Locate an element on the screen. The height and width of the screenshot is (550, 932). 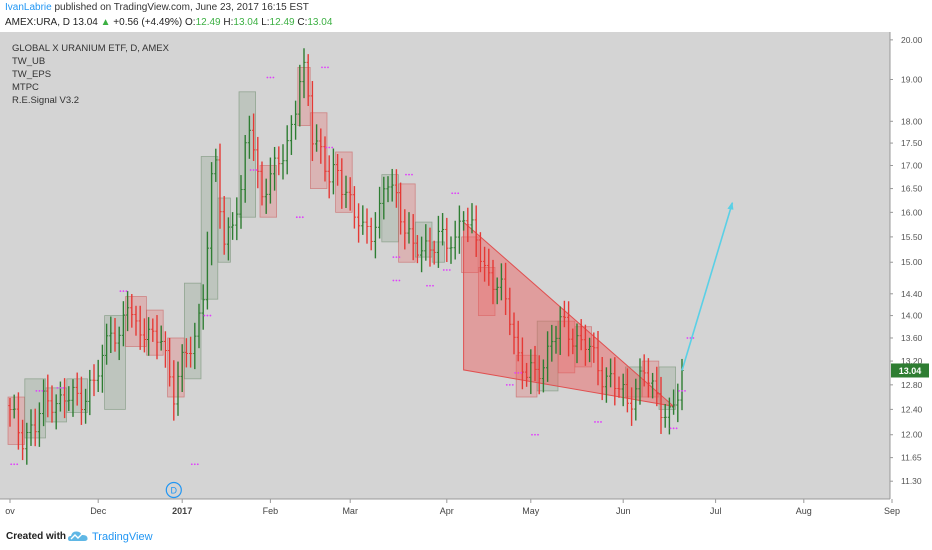
last-price-badge is located at coordinates (910, 370).